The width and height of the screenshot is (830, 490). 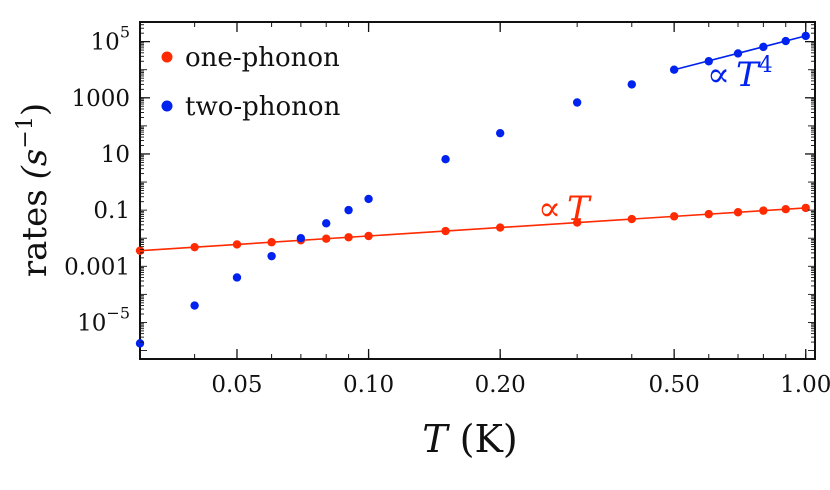 What do you see at coordinates (263, 107) in the screenshot?
I see `legend-label-two-phonon: two-phonon` at bounding box center [263, 107].